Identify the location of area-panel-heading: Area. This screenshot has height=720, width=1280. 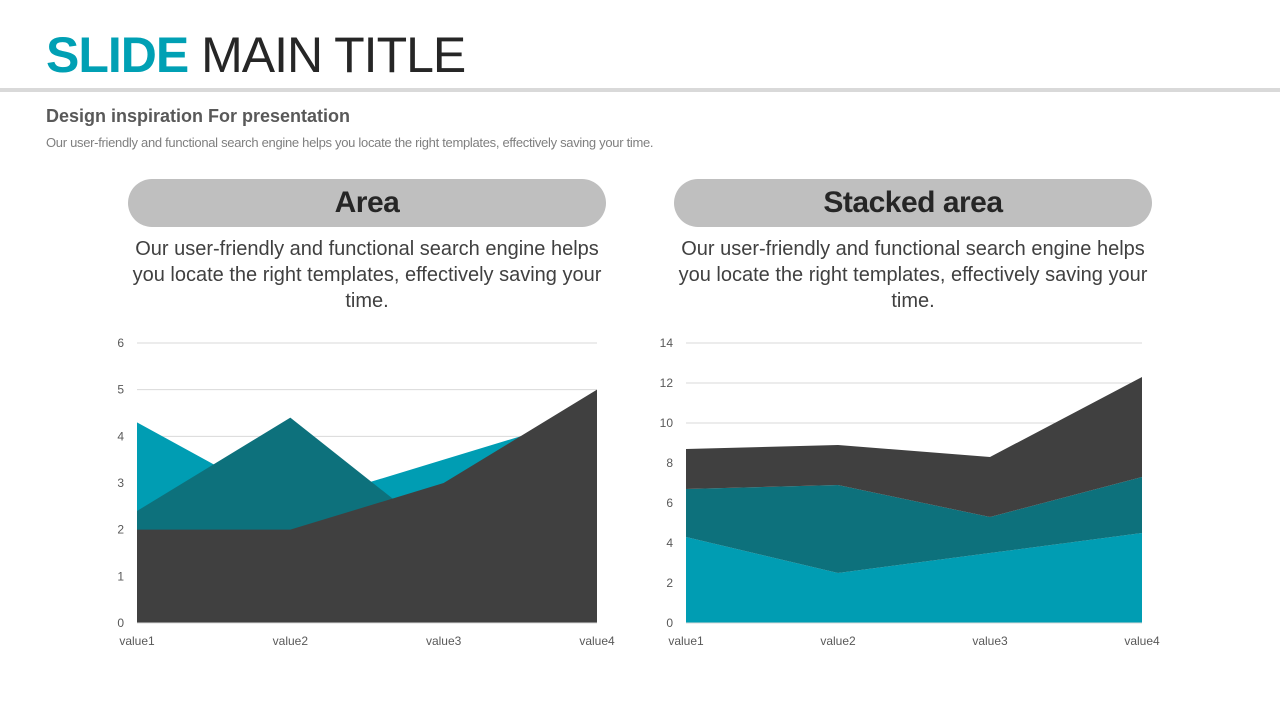
(367, 203).